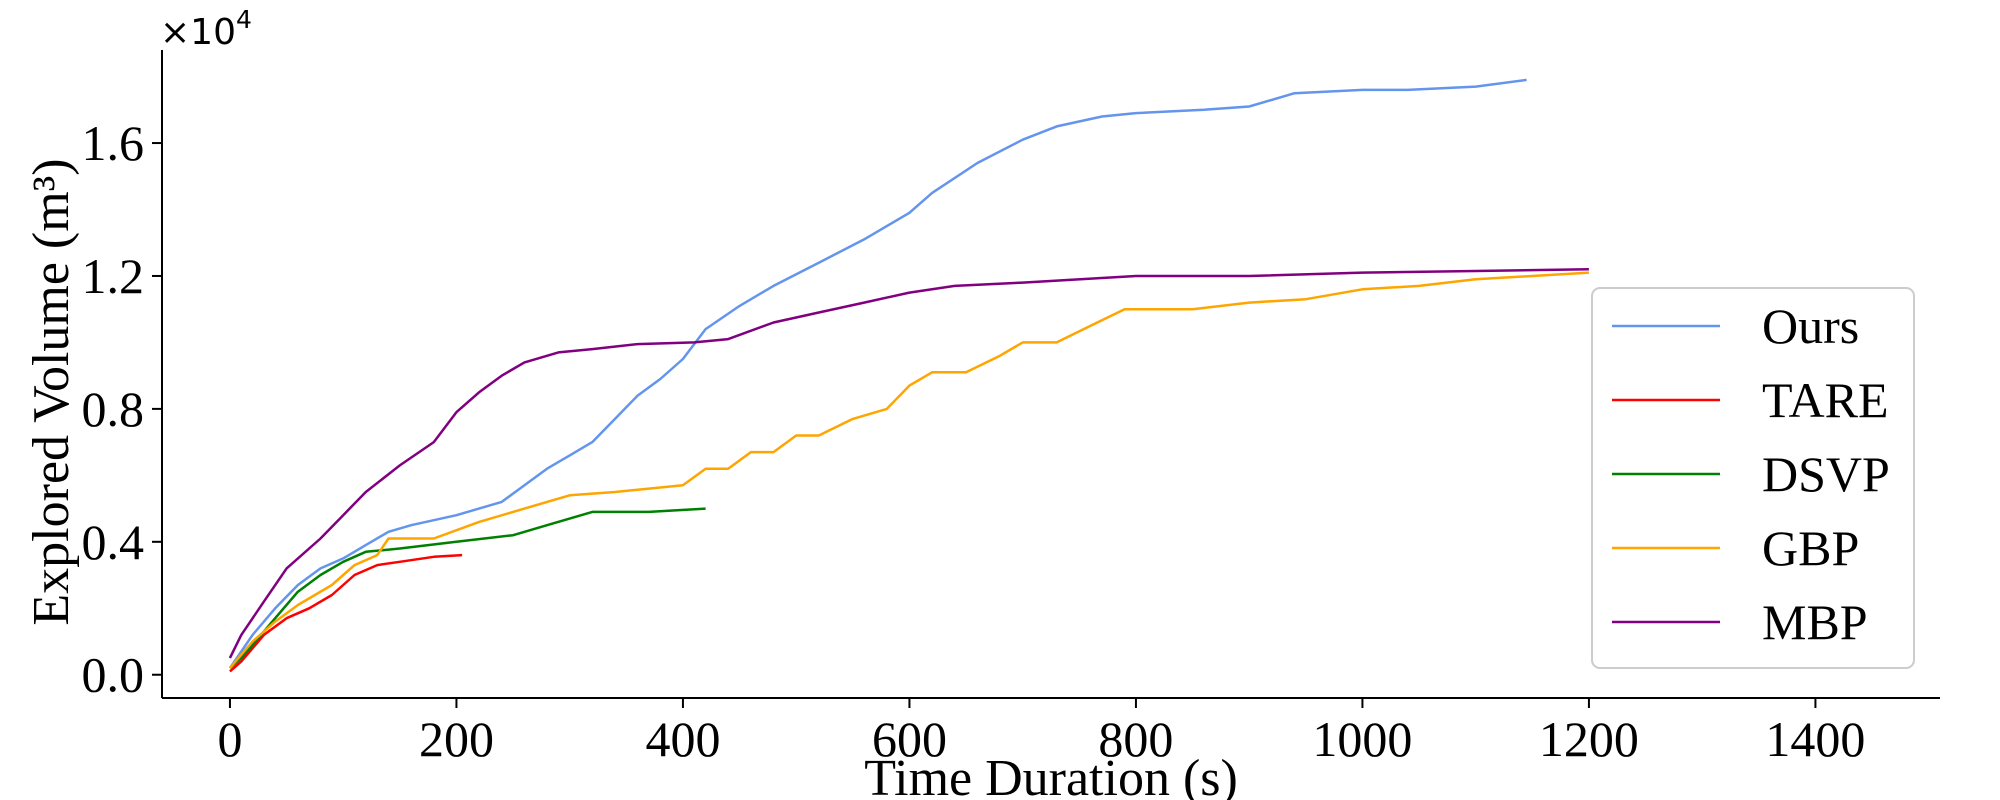 The height and width of the screenshot is (800, 2000). I want to click on legend: Ours TARE DSVP GBP MBP, so click(1753, 478).